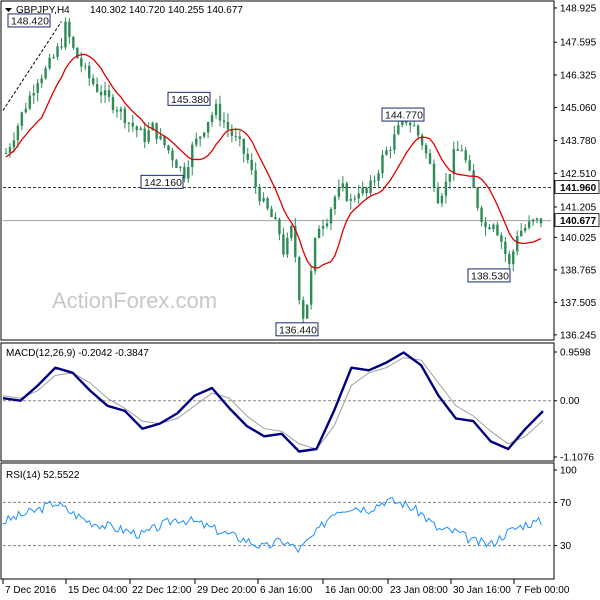 The width and height of the screenshot is (600, 600). I want to click on macd-title: MACD(12,26,9) -0.2042 -0.3847, so click(77, 353).